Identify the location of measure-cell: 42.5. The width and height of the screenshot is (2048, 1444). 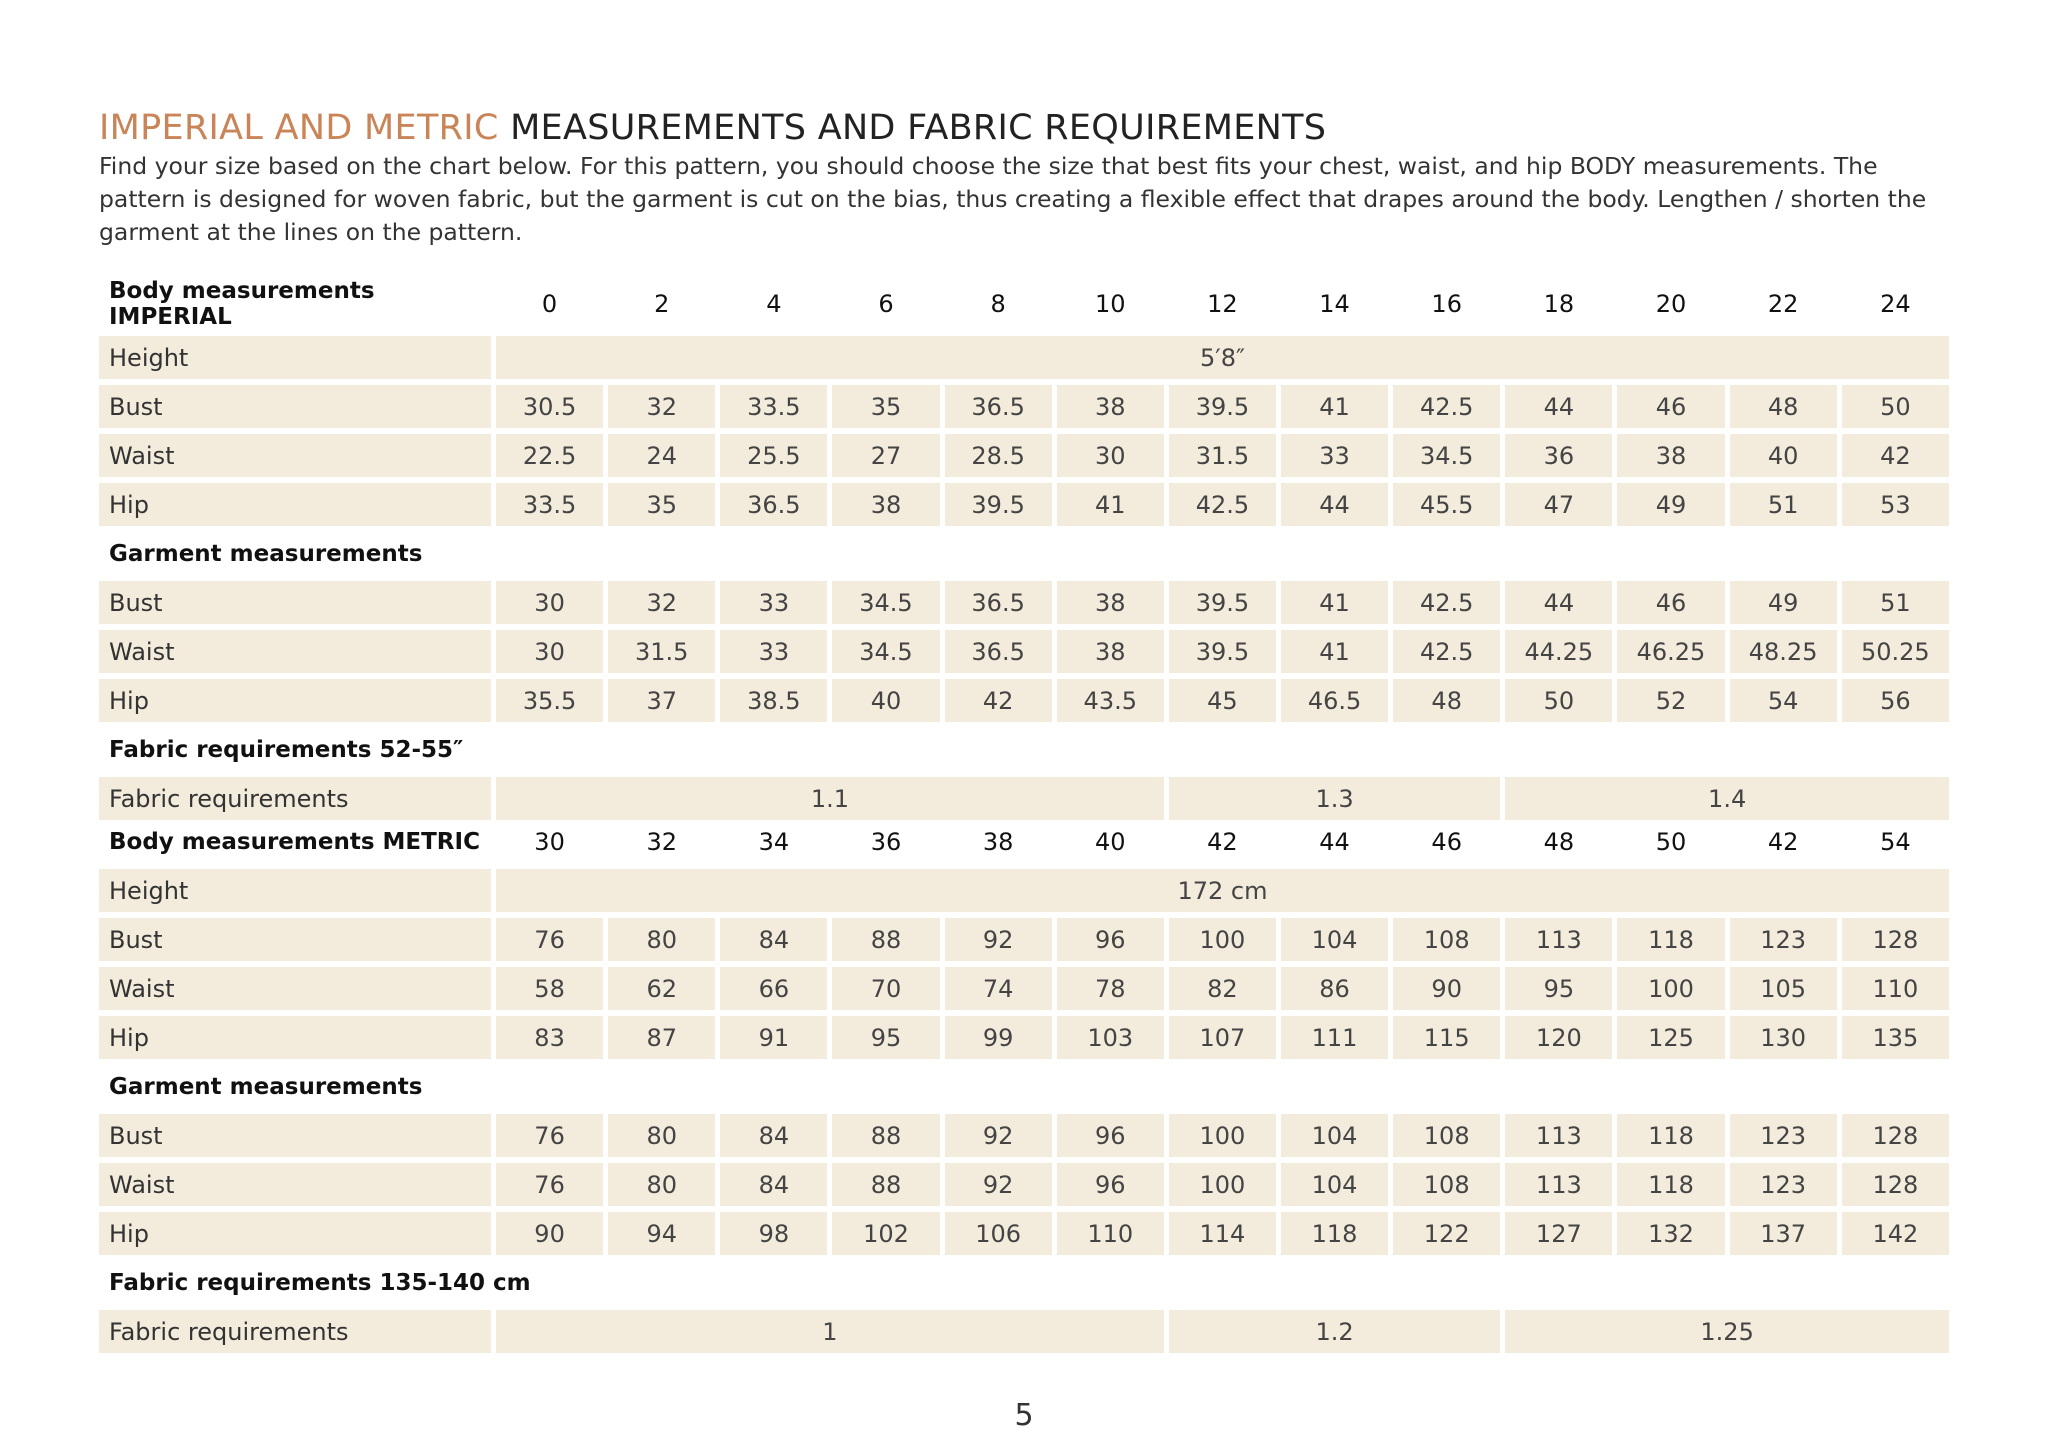
(1447, 602).